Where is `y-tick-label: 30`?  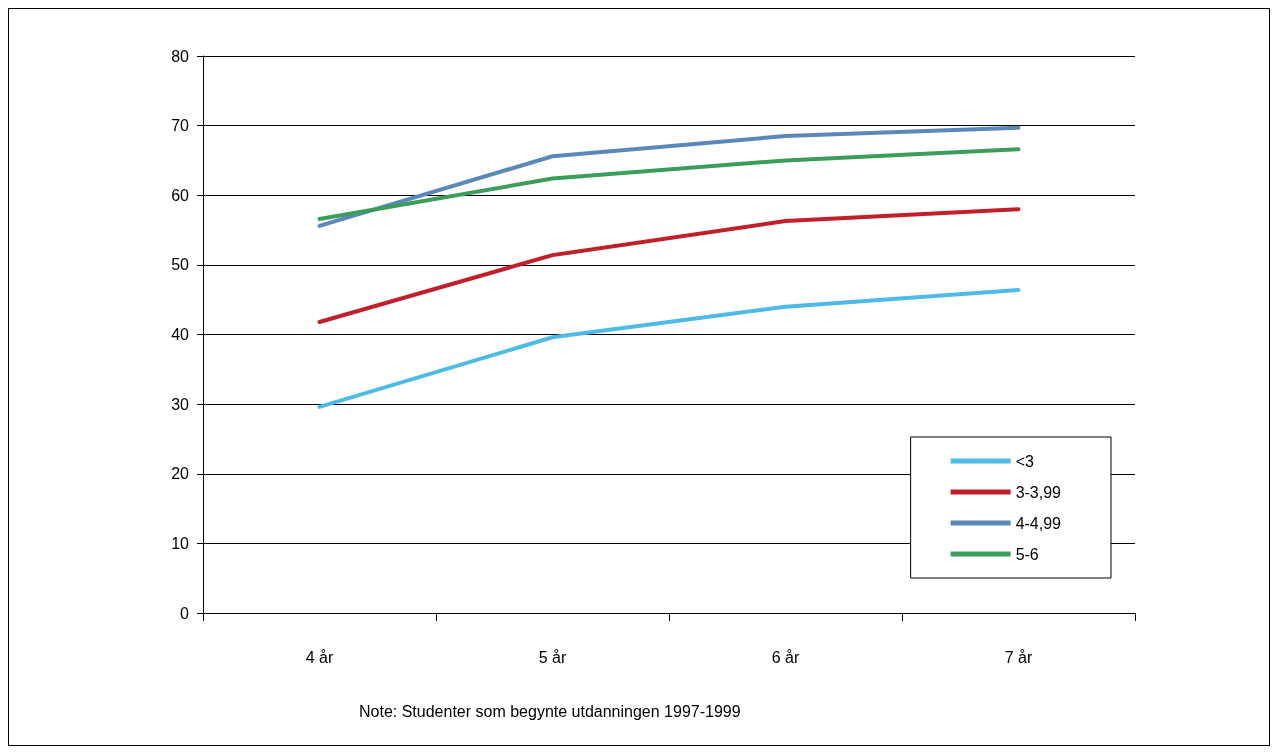
y-tick-label: 30 is located at coordinates (180, 404).